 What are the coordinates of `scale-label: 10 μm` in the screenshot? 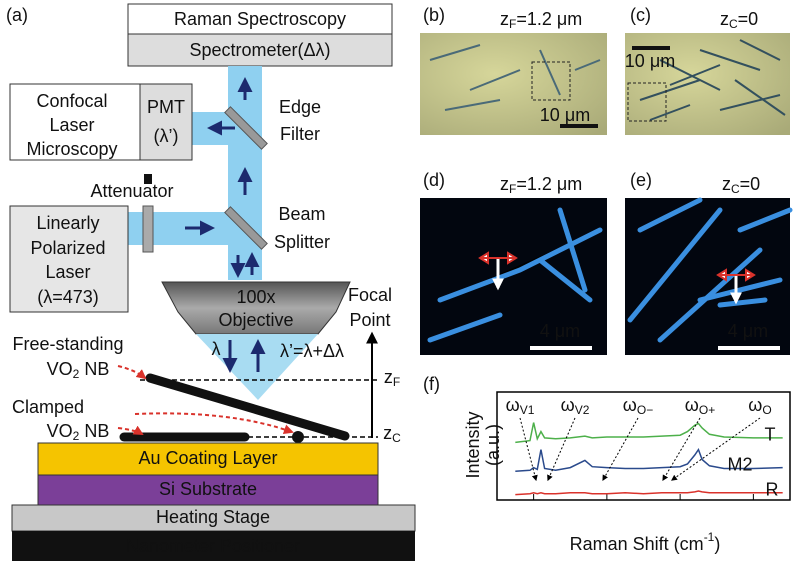 It's located at (650, 61).